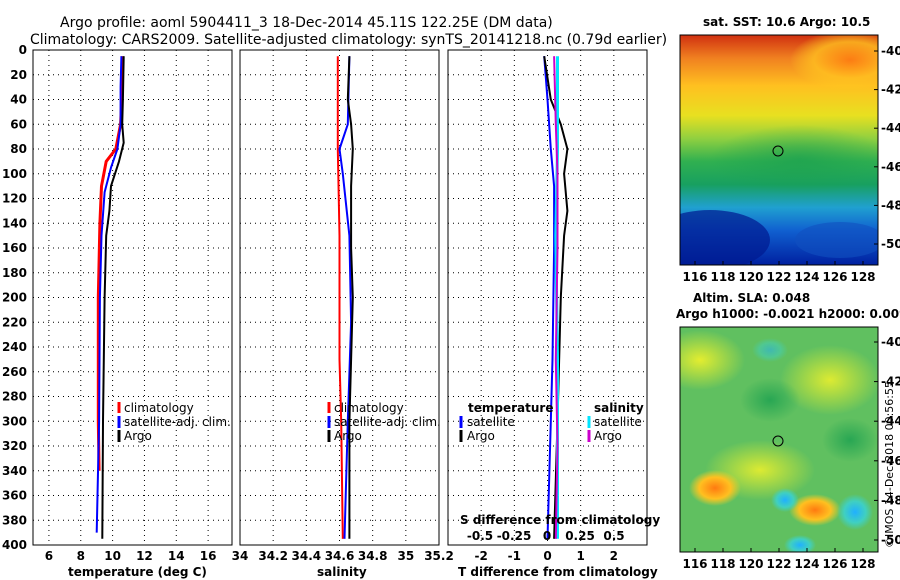  I want to click on map-lat-label: -50, so click(890, 540).